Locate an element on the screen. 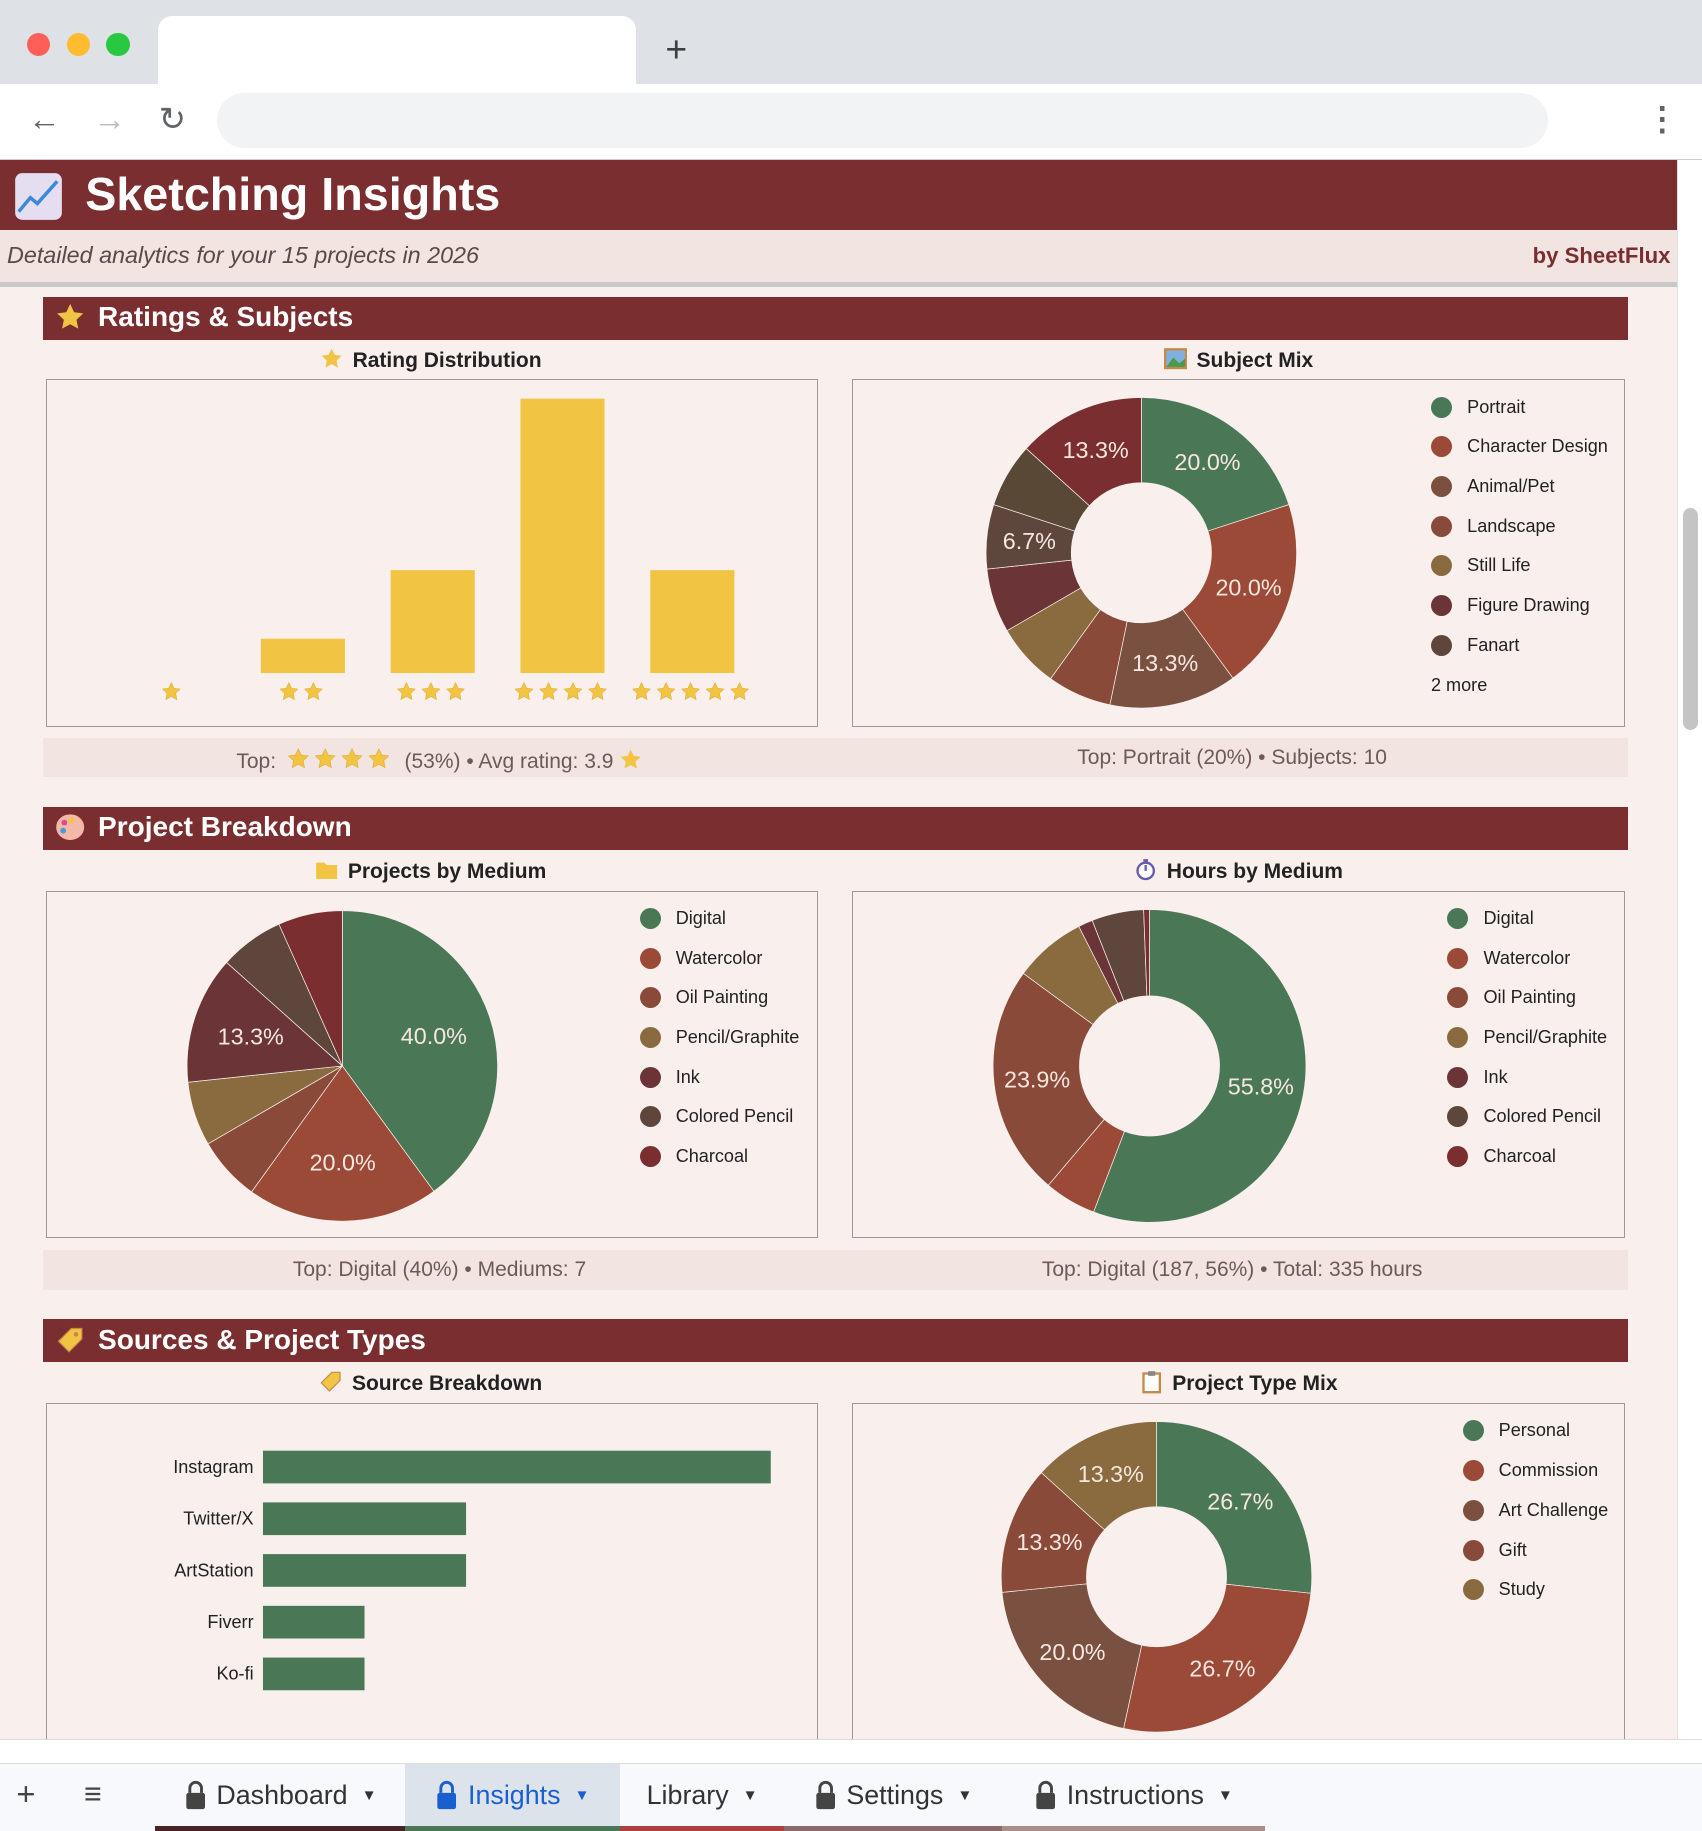  slice-label: 23.9% is located at coordinates (1037, 1079).